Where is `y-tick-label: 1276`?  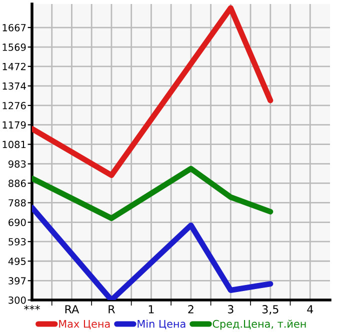 y-tick-label: 1276 is located at coordinates (14, 106).